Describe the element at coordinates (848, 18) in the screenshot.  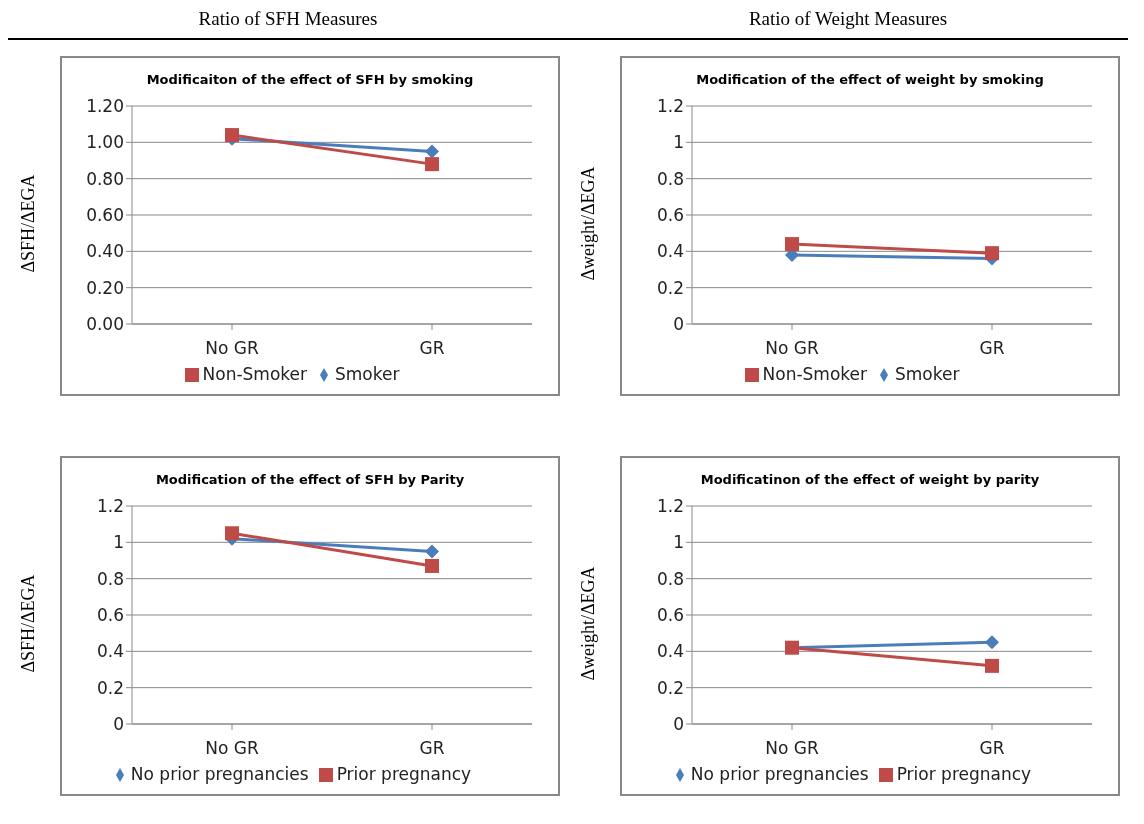
I see `text: Ratio of Weight Measures` at that location.